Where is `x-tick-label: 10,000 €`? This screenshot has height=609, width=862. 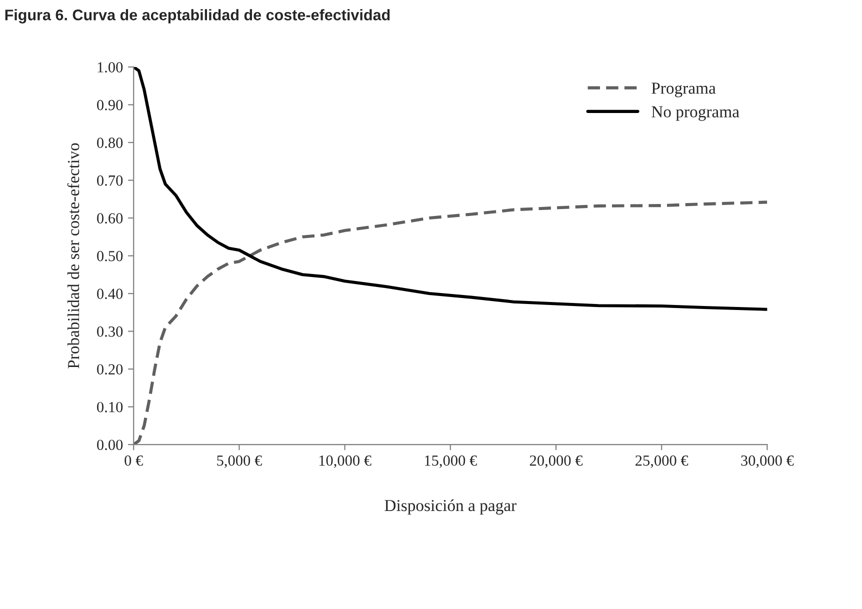
x-tick-label: 10,000 € is located at coordinates (345, 461).